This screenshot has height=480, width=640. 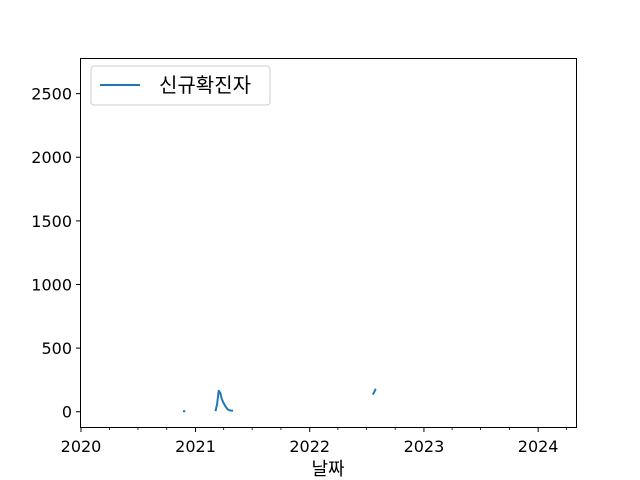 What do you see at coordinates (195, 446) in the screenshot?
I see `x-tick-label: 2021` at bounding box center [195, 446].